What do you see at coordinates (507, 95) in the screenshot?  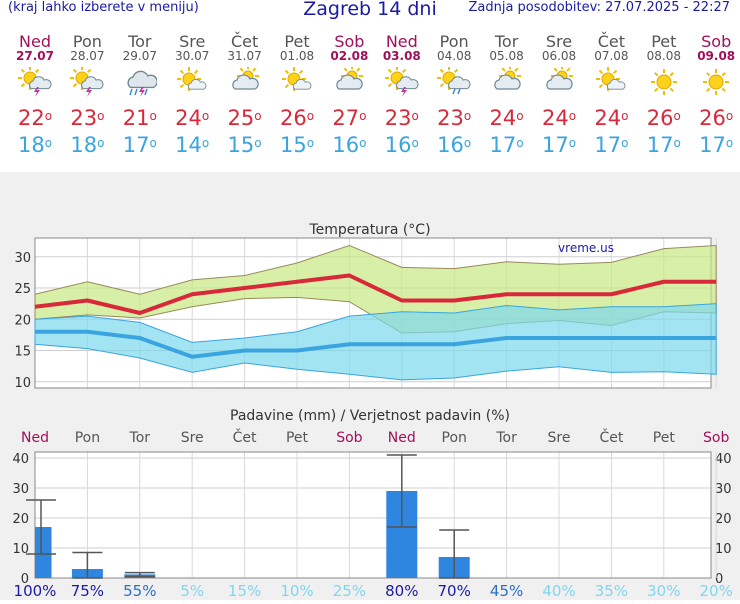 I see `day-column: Tor 05.08 24o 17o` at bounding box center [507, 95].